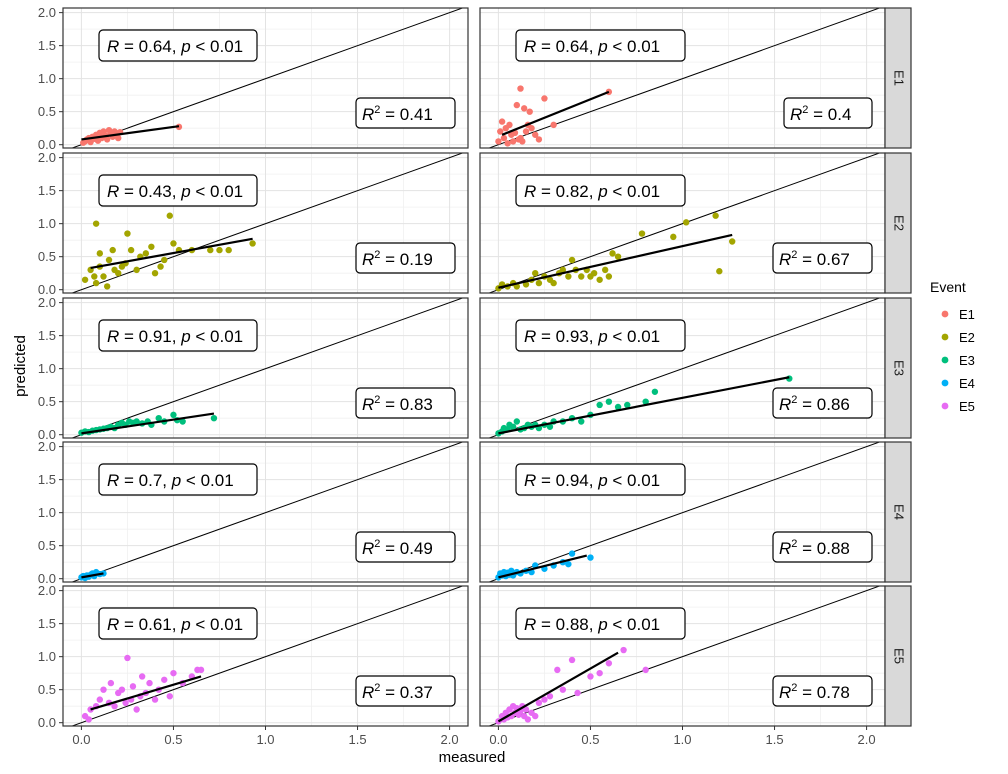  Describe the element at coordinates (397, 259) in the screenshot. I see `r-squared-label-text: R2 = 0.19` at that location.